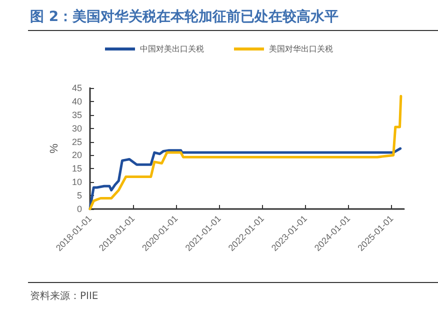  What do you see at coordinates (172, 49) in the screenshot?
I see `legend-label: 中国对美出口关税` at bounding box center [172, 49].